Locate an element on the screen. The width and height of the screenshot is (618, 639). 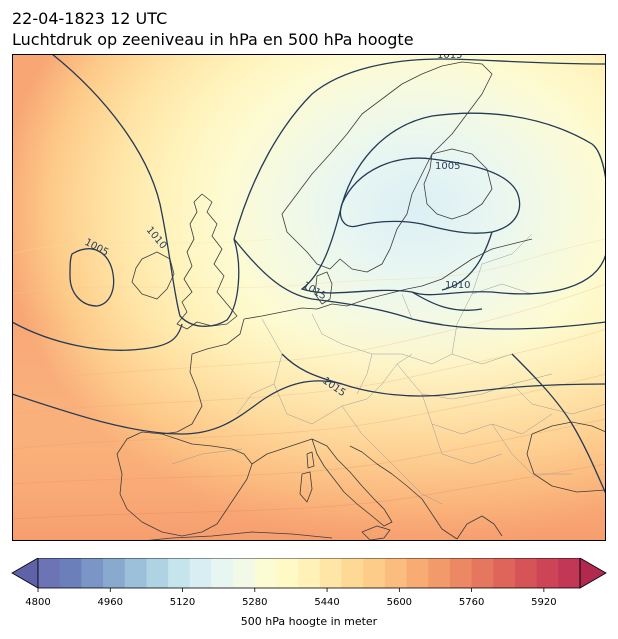
coast-italy is located at coordinates (352, 482).